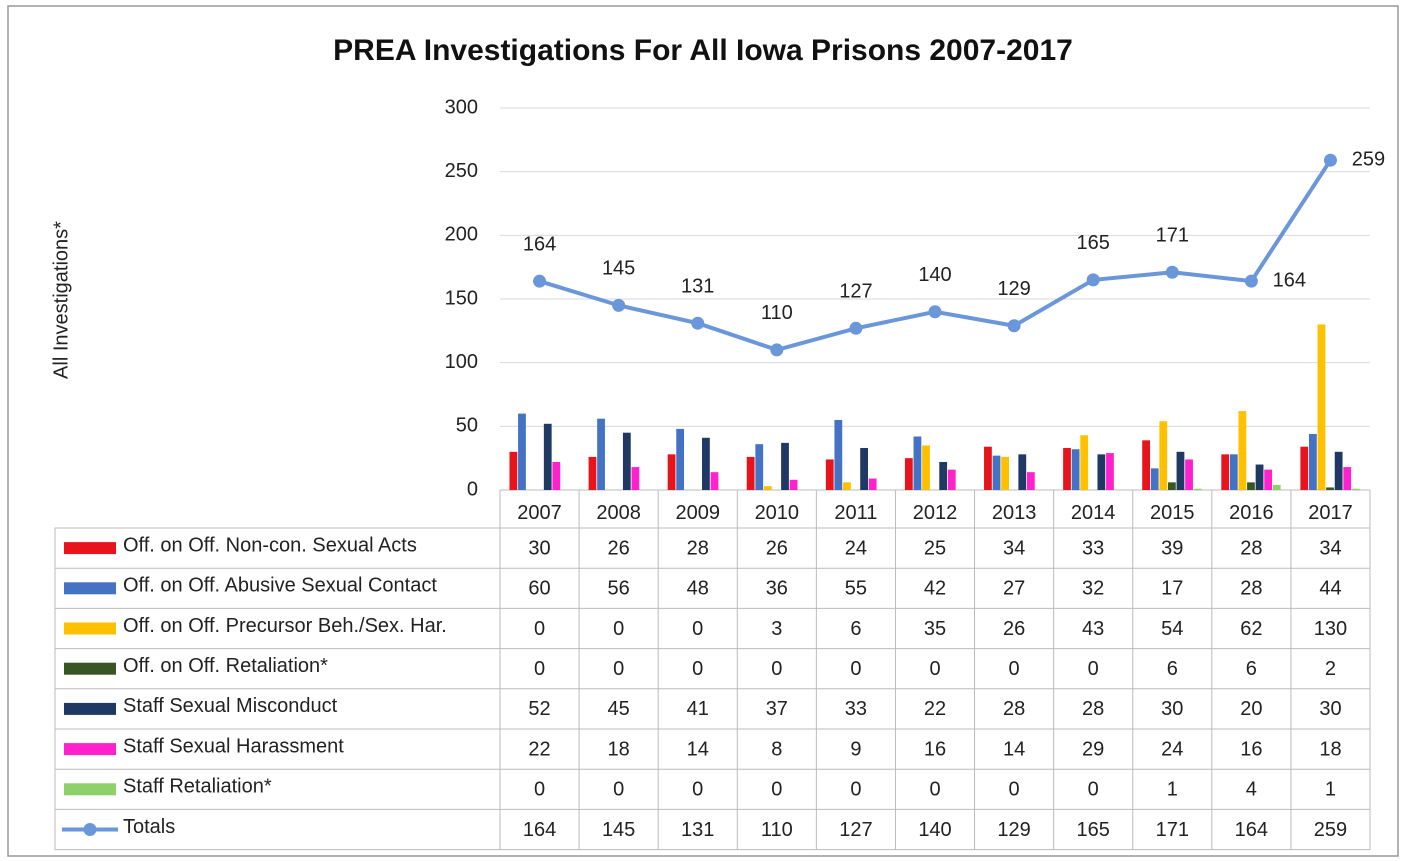 The height and width of the screenshot is (861, 1405). I want to click on table-cell: 37, so click(777, 709).